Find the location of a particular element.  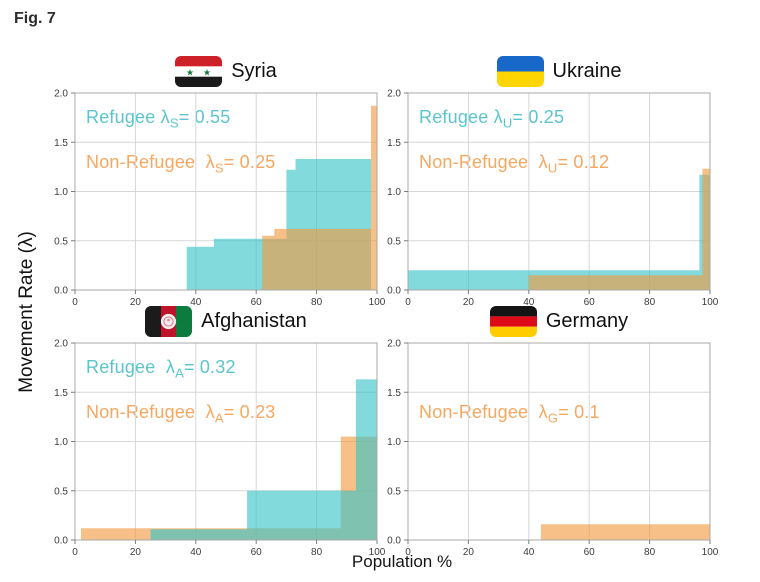

subplot-title-afghanistan: Afghanistan is located at coordinates (226, 307).